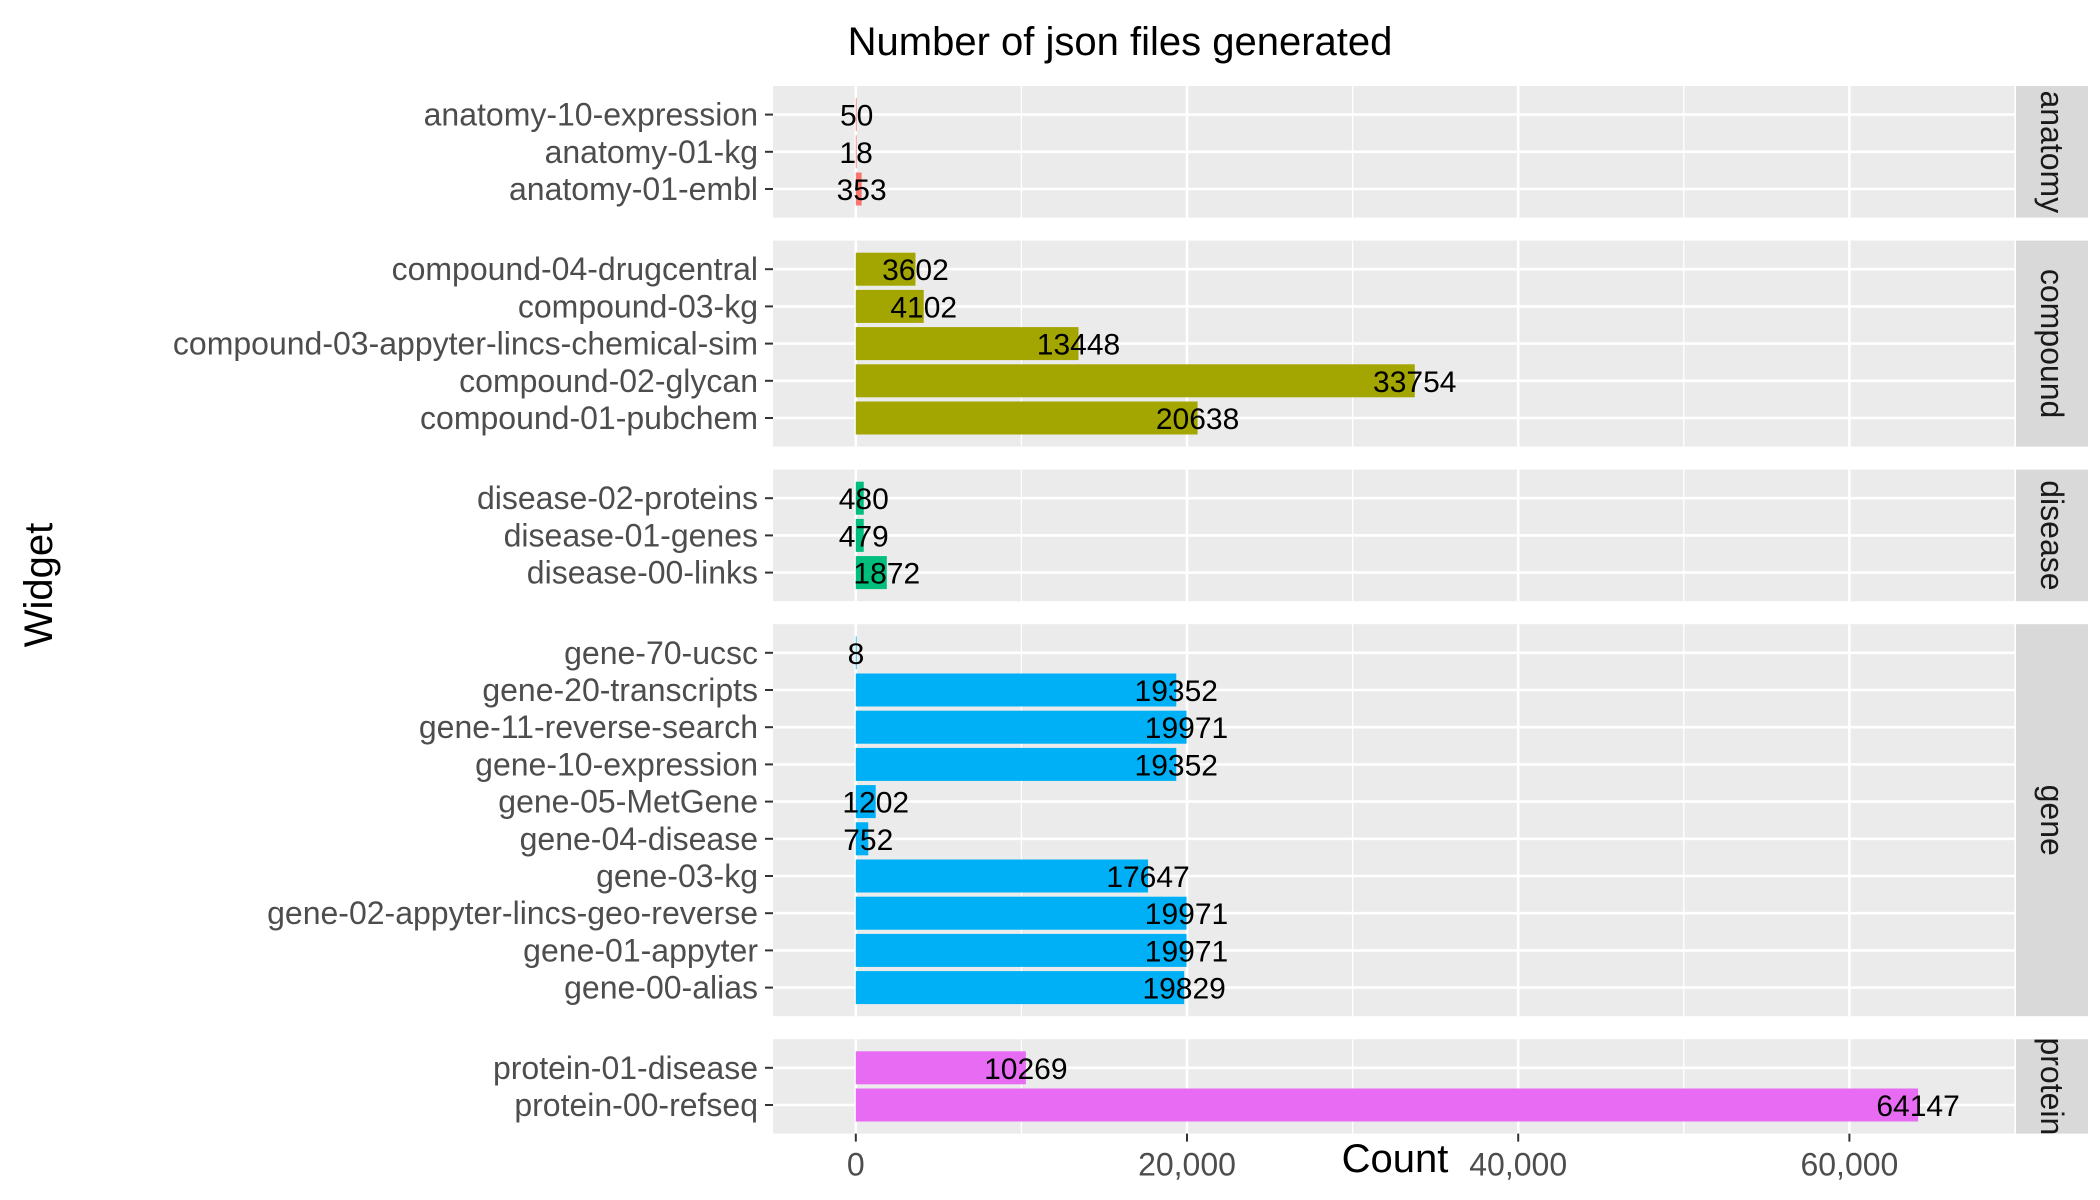 Image resolution: width=2100 pixels, height=1200 pixels. What do you see at coordinates (631, 535) in the screenshot?
I see `y-tick-label-disease-01-genes: disease-01-genes` at bounding box center [631, 535].